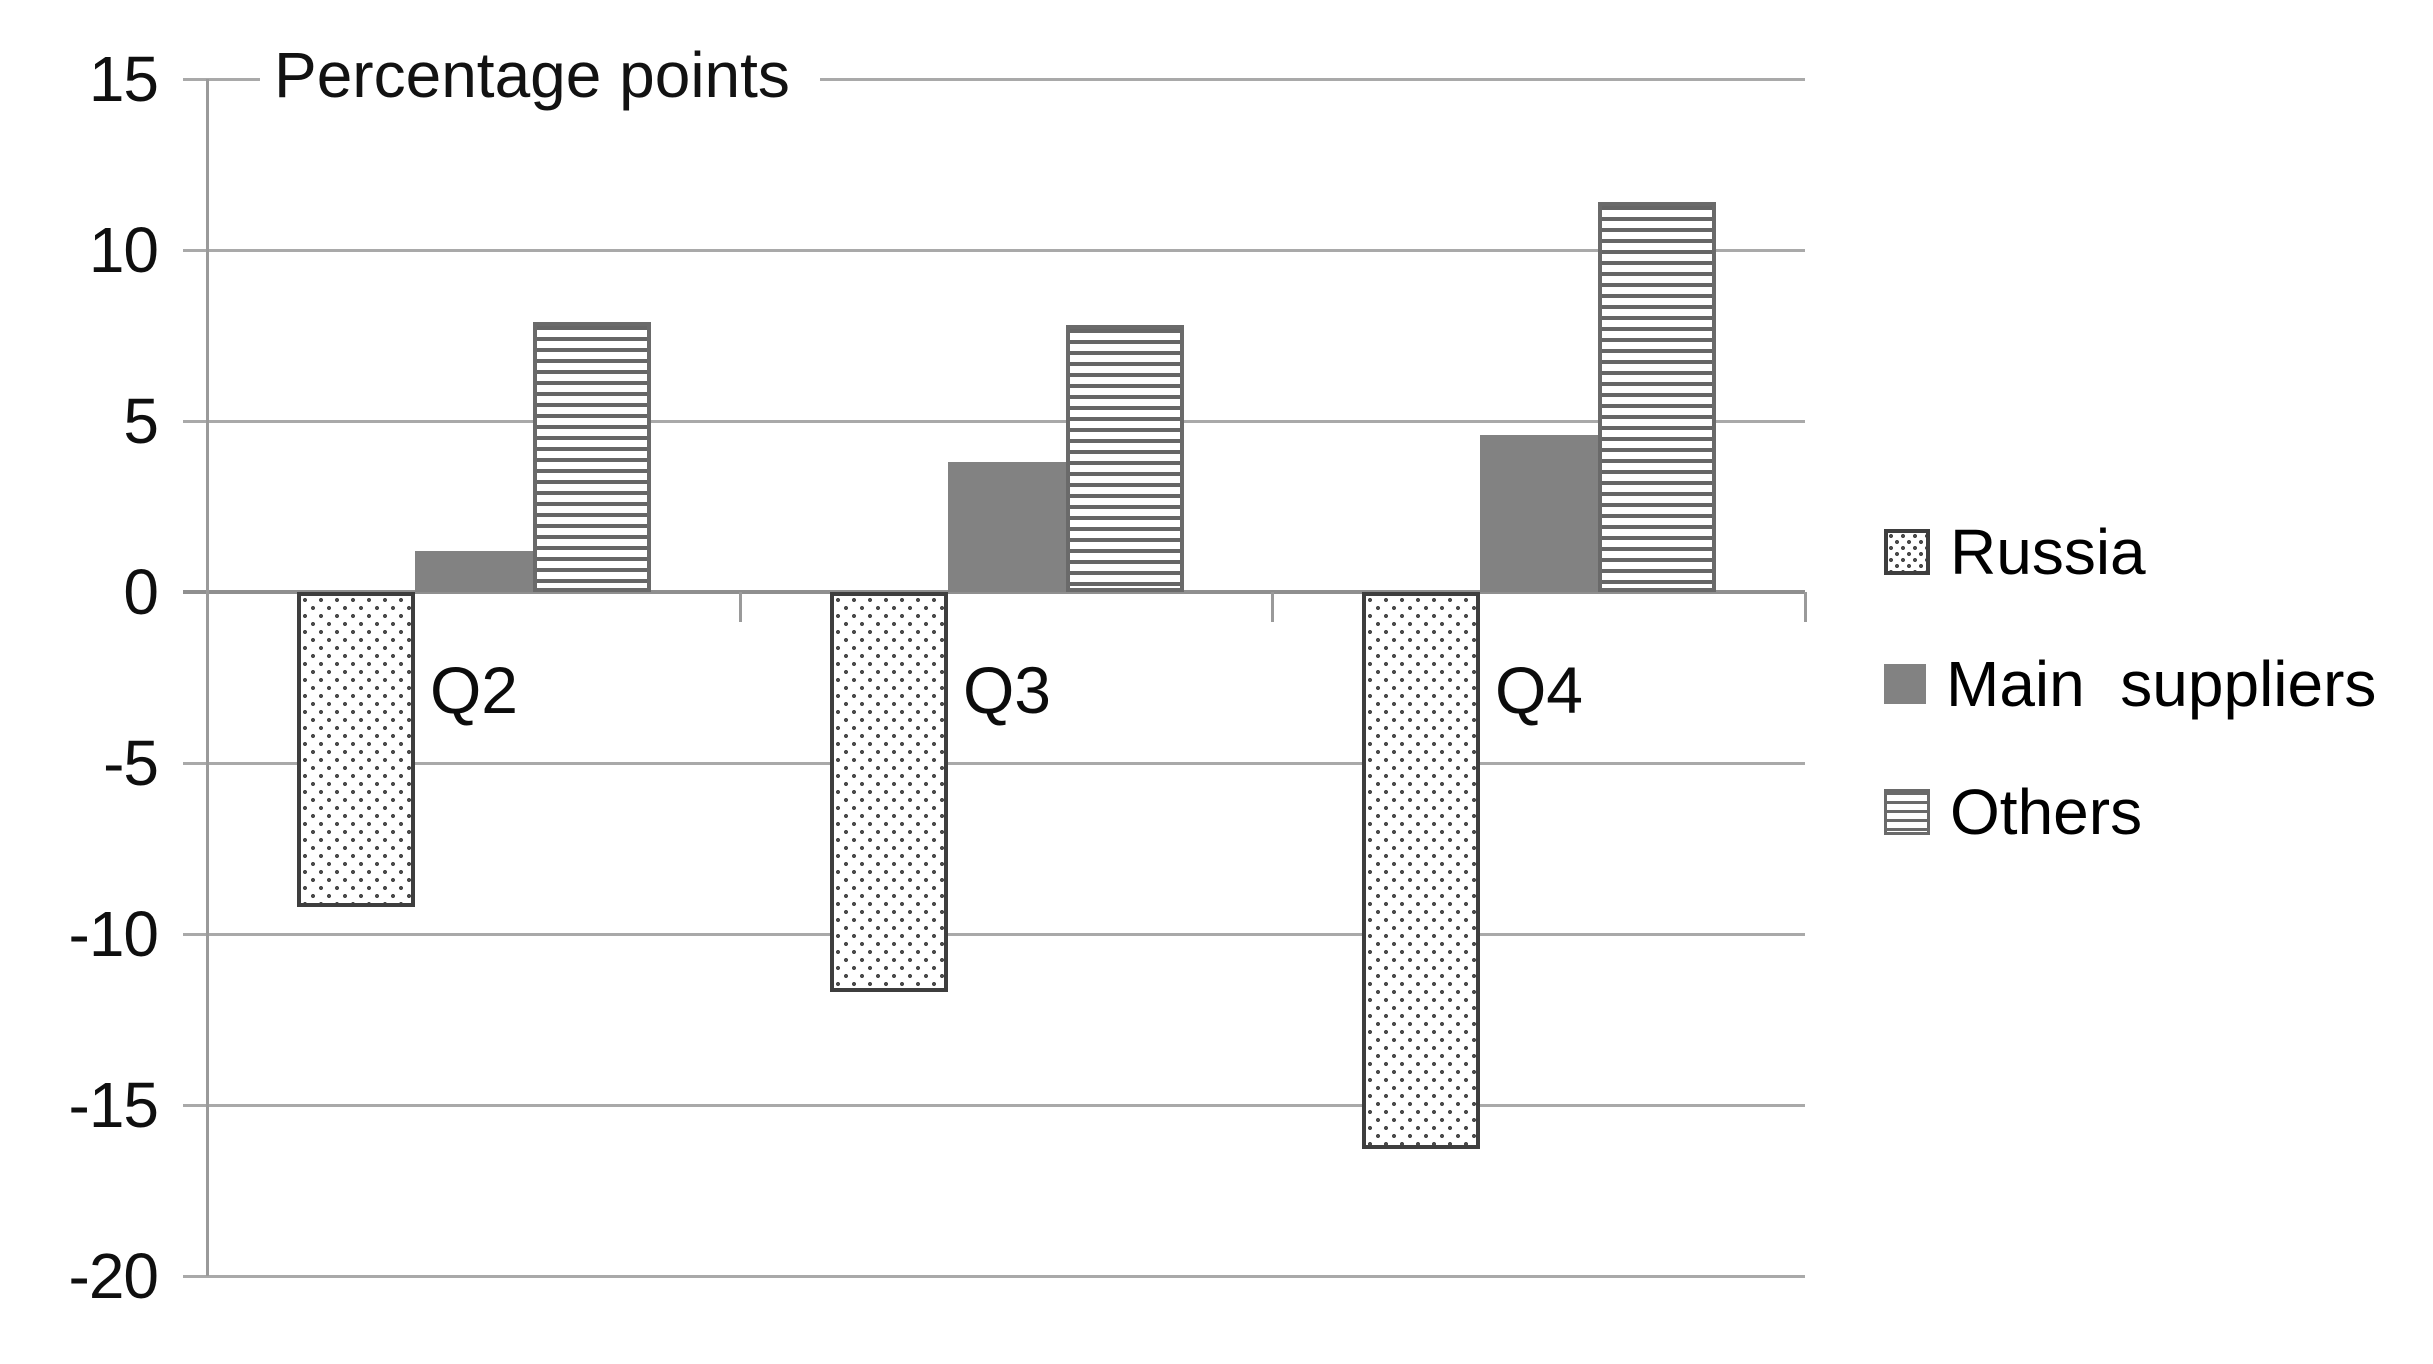  I want to click on category-label-q3: Q3, so click(1007, 690).